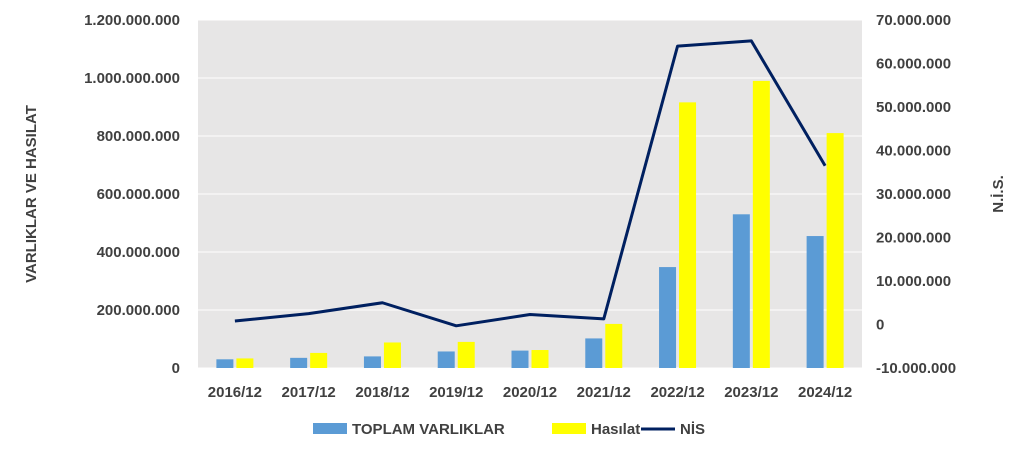 Image resolution: width=1024 pixels, height=467 pixels. I want to click on legend-label: TOPLAM VARLIKLAR, so click(428, 429).